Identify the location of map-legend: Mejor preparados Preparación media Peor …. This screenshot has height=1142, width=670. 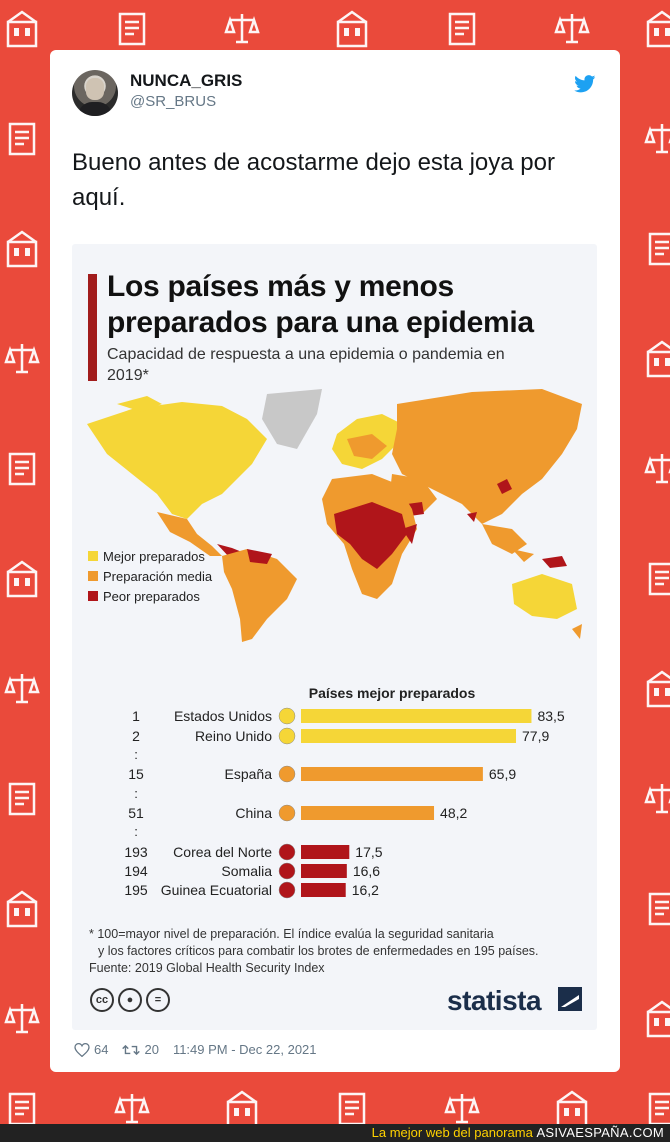
(150, 576).